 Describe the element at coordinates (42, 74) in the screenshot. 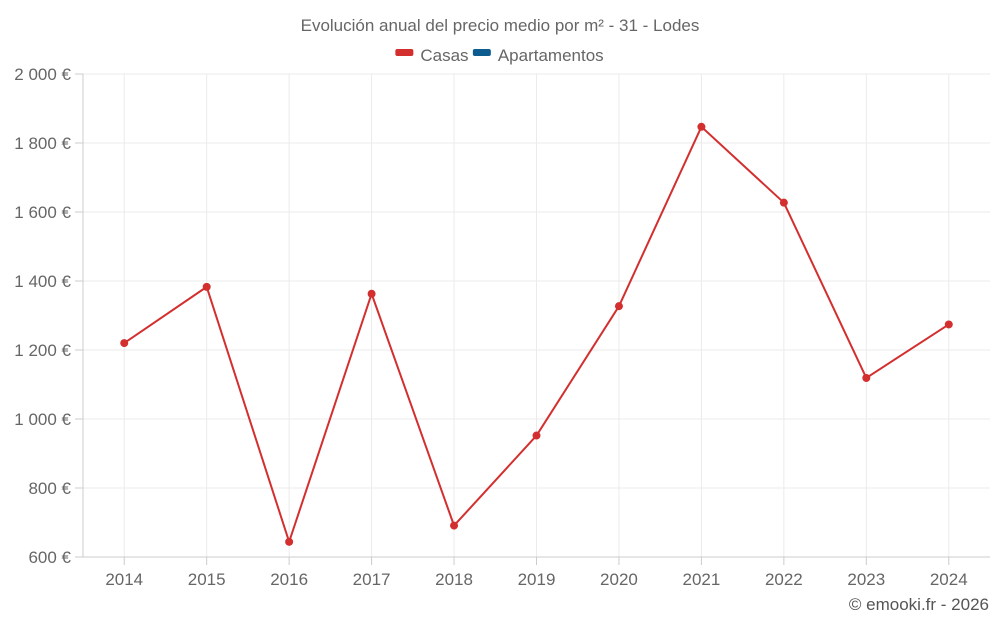

I see `y-tick-label: 2 000 €` at that location.